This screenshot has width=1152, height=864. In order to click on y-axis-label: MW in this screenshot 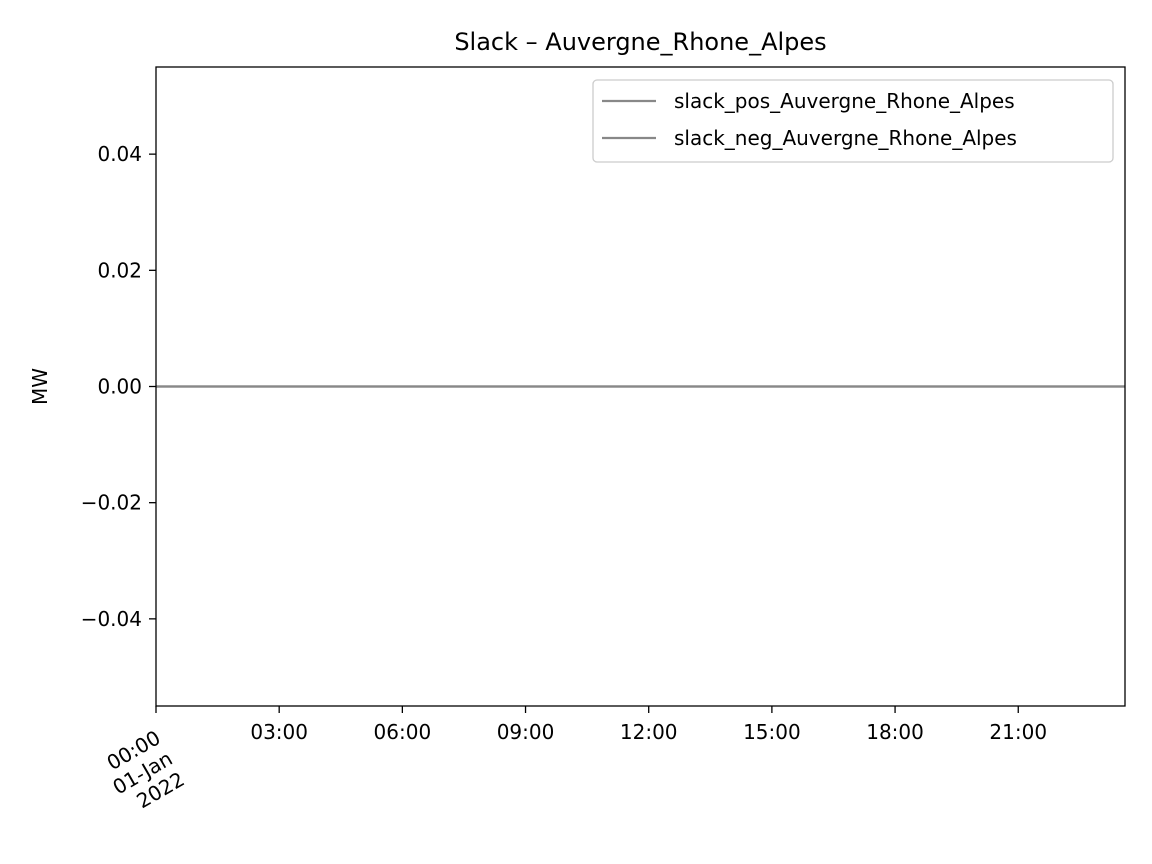, I will do `click(40, 386)`.